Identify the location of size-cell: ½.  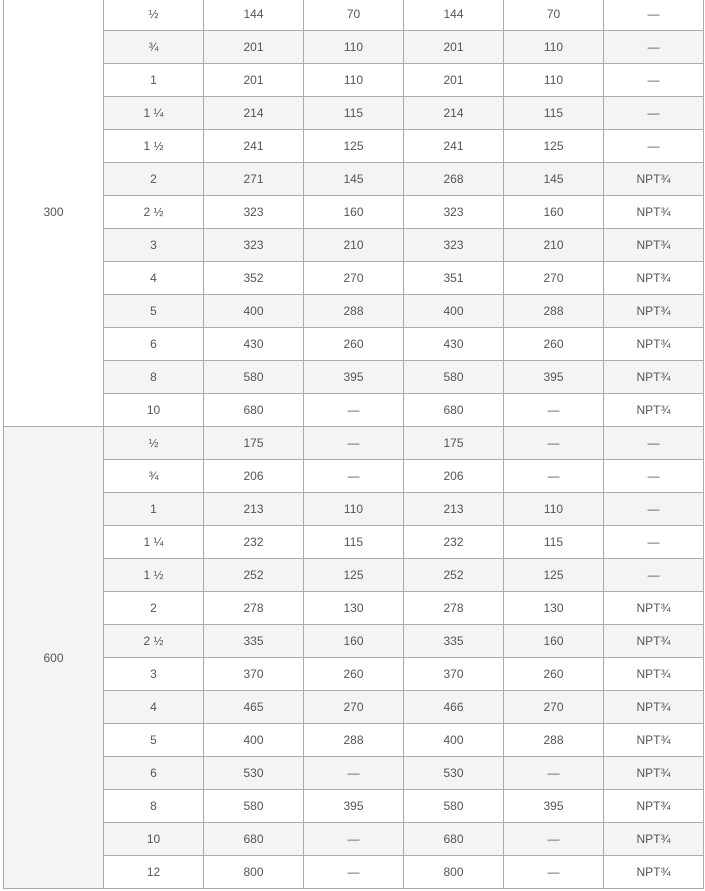
(153, 443).